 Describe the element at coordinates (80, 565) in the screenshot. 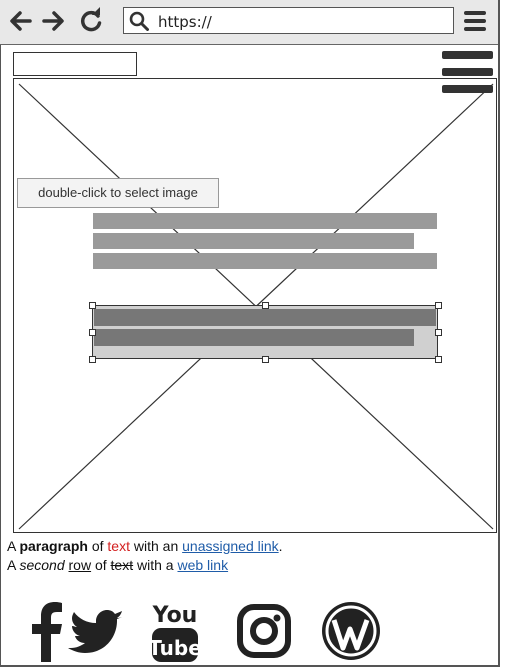

I see `underlined-text: row` at that location.